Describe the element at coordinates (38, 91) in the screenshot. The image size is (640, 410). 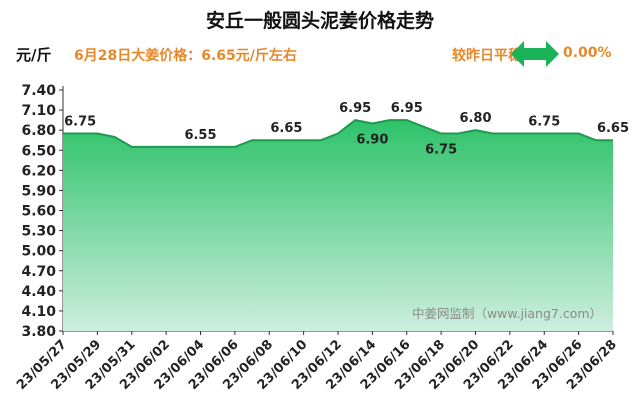
I see `y-tick-label: 7.40` at that location.